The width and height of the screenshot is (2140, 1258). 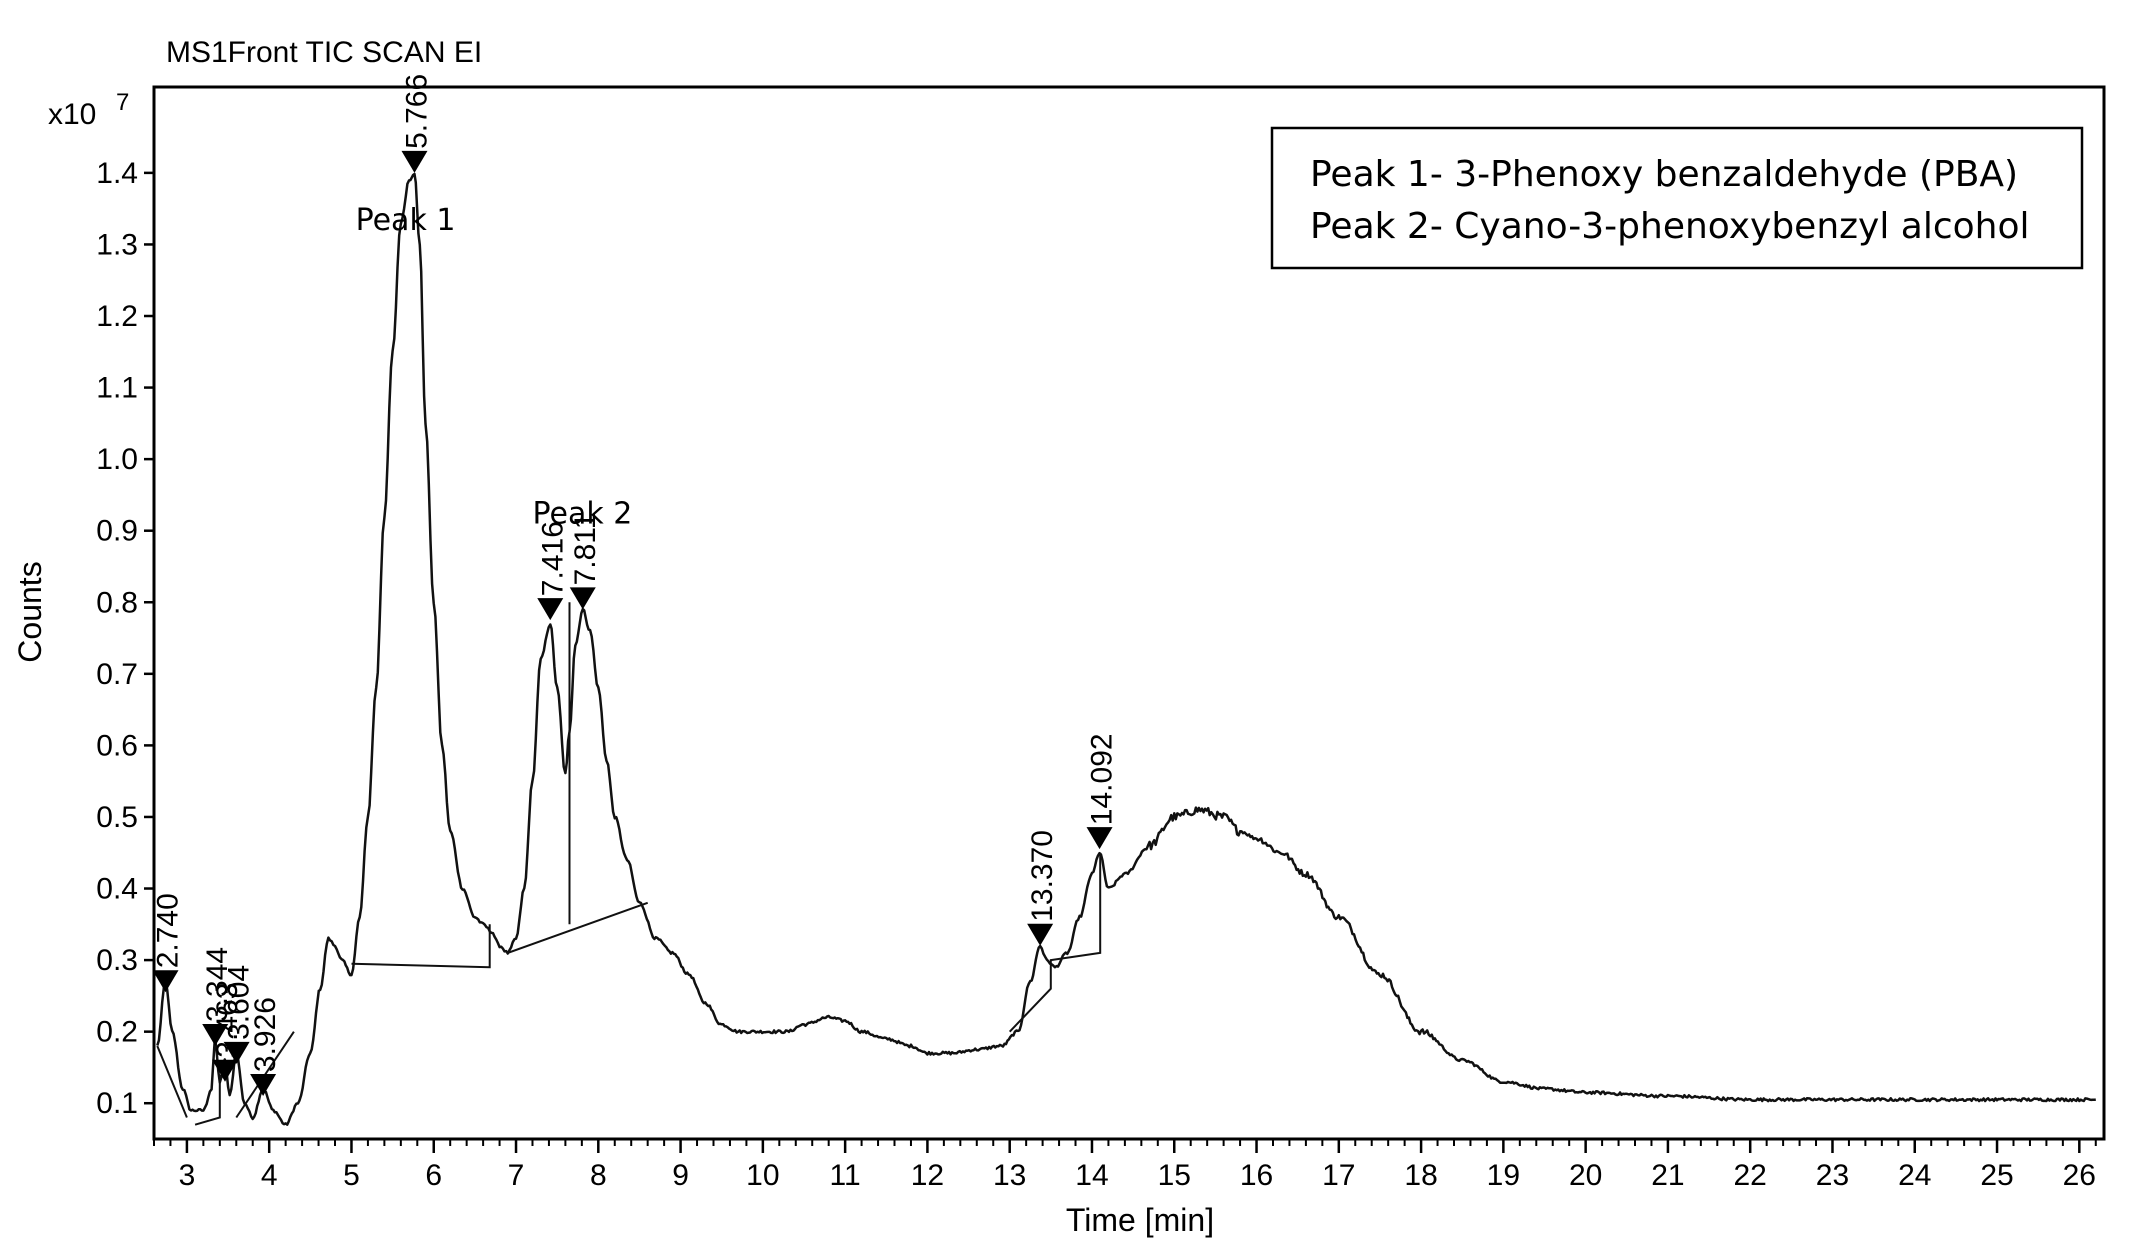 I want to click on x-tick-label: 22, so click(x=1750, y=1175).